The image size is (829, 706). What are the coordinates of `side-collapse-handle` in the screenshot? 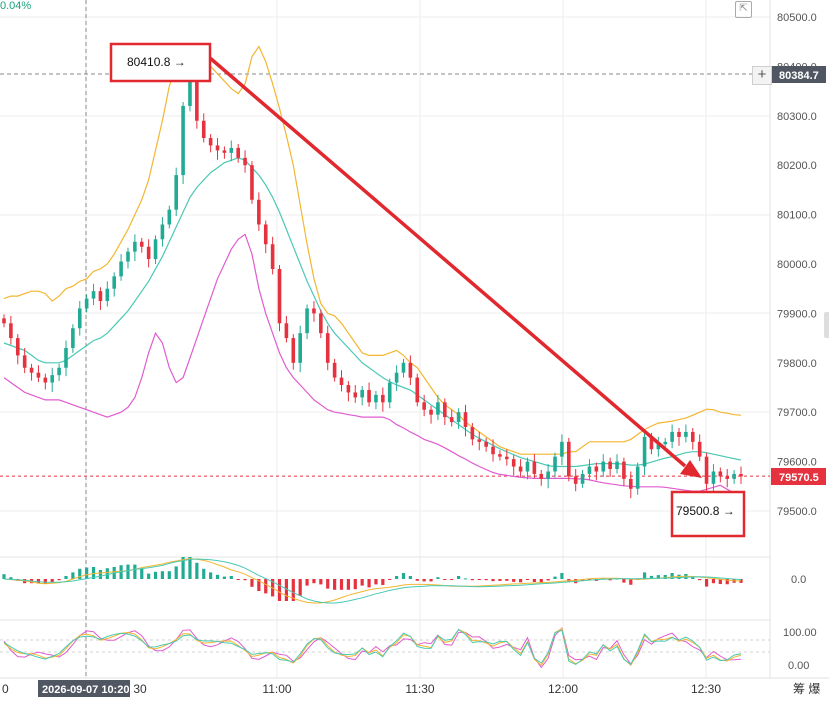 It's located at (826, 325).